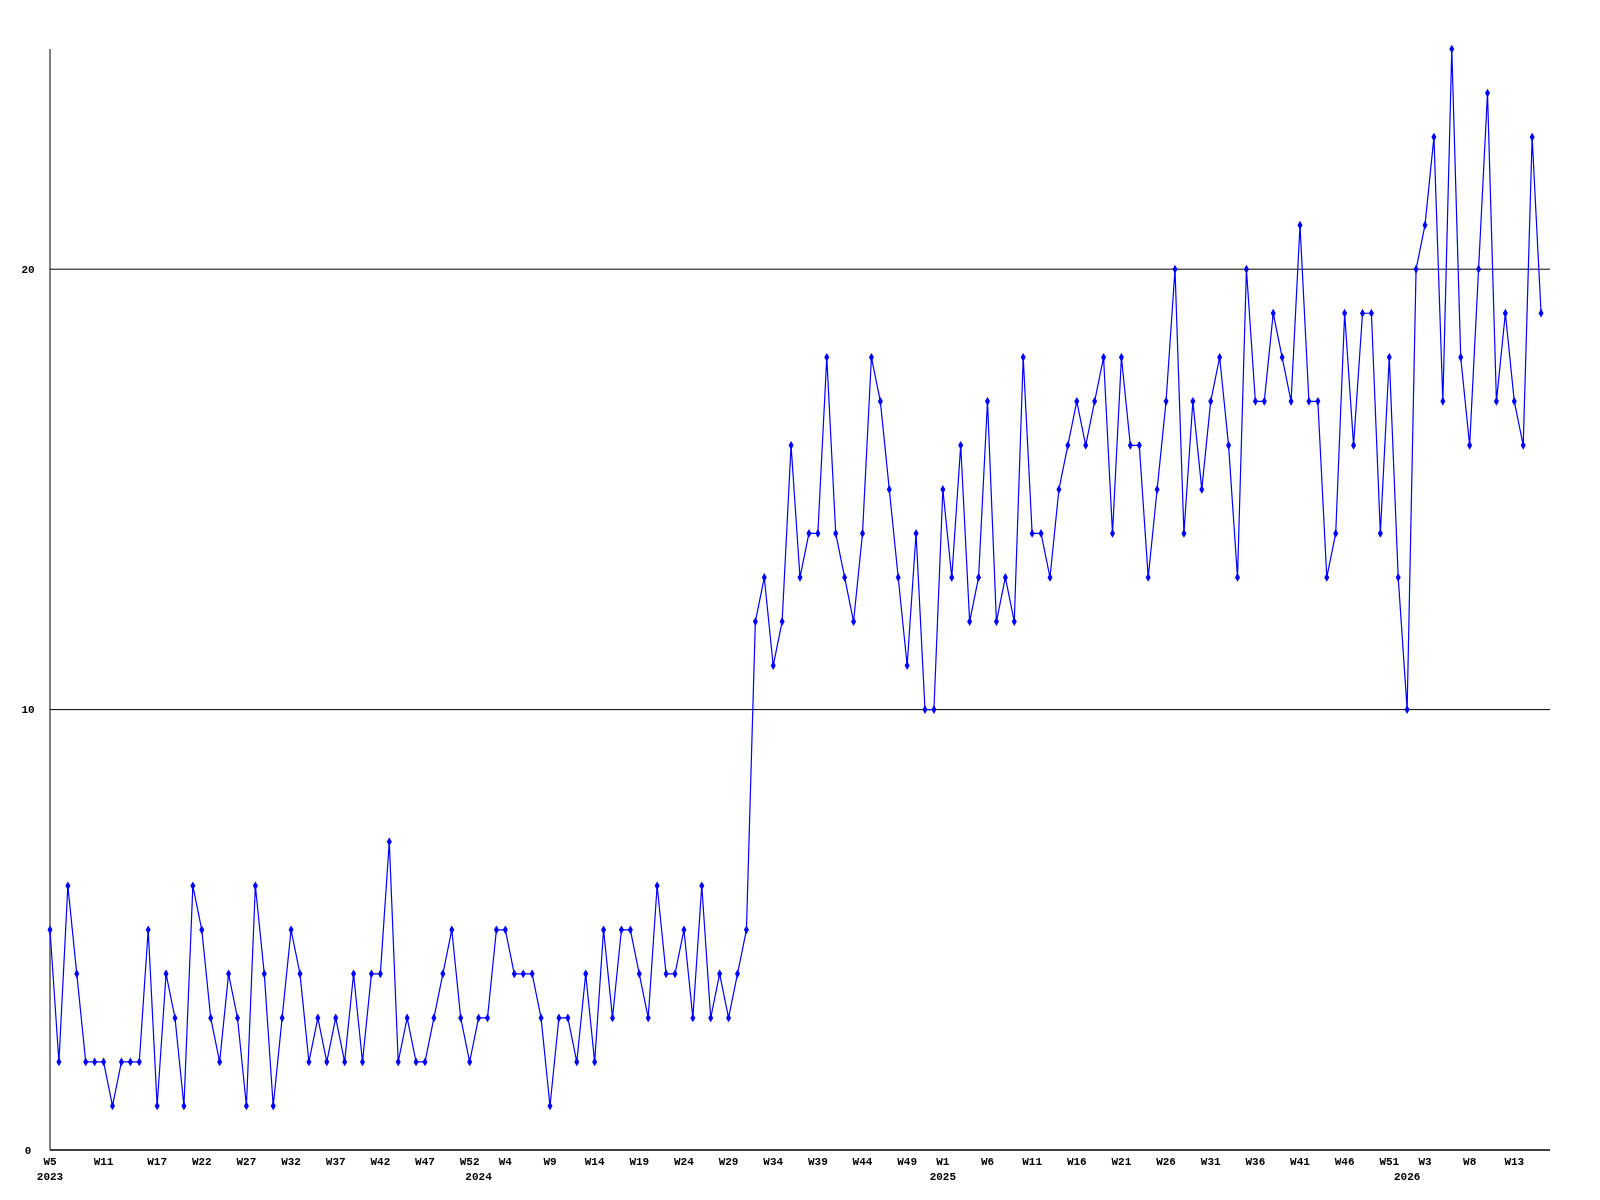 The width and height of the screenshot is (1600, 1200). I want to click on x-tick-label: W14, so click(594, 1162).